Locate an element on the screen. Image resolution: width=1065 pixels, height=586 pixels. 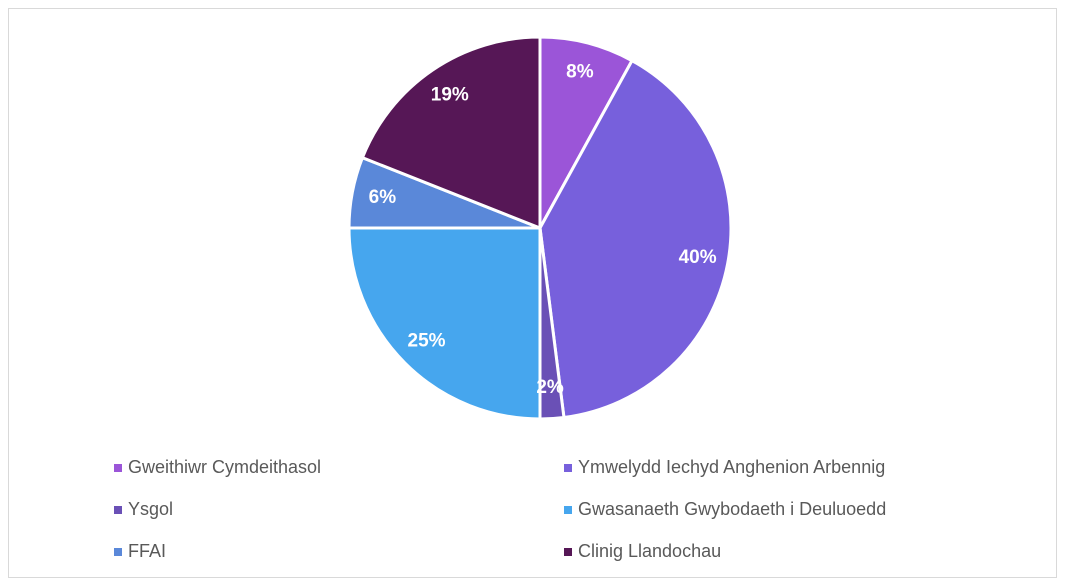
data-label: 25% is located at coordinates (427, 340).